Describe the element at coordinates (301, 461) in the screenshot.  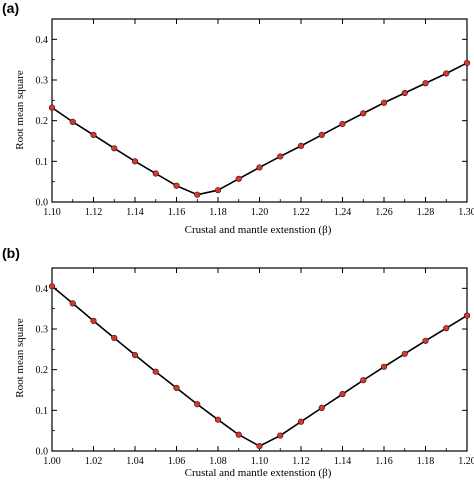
I see `x-tick-label-b-6: 1.12` at that location.